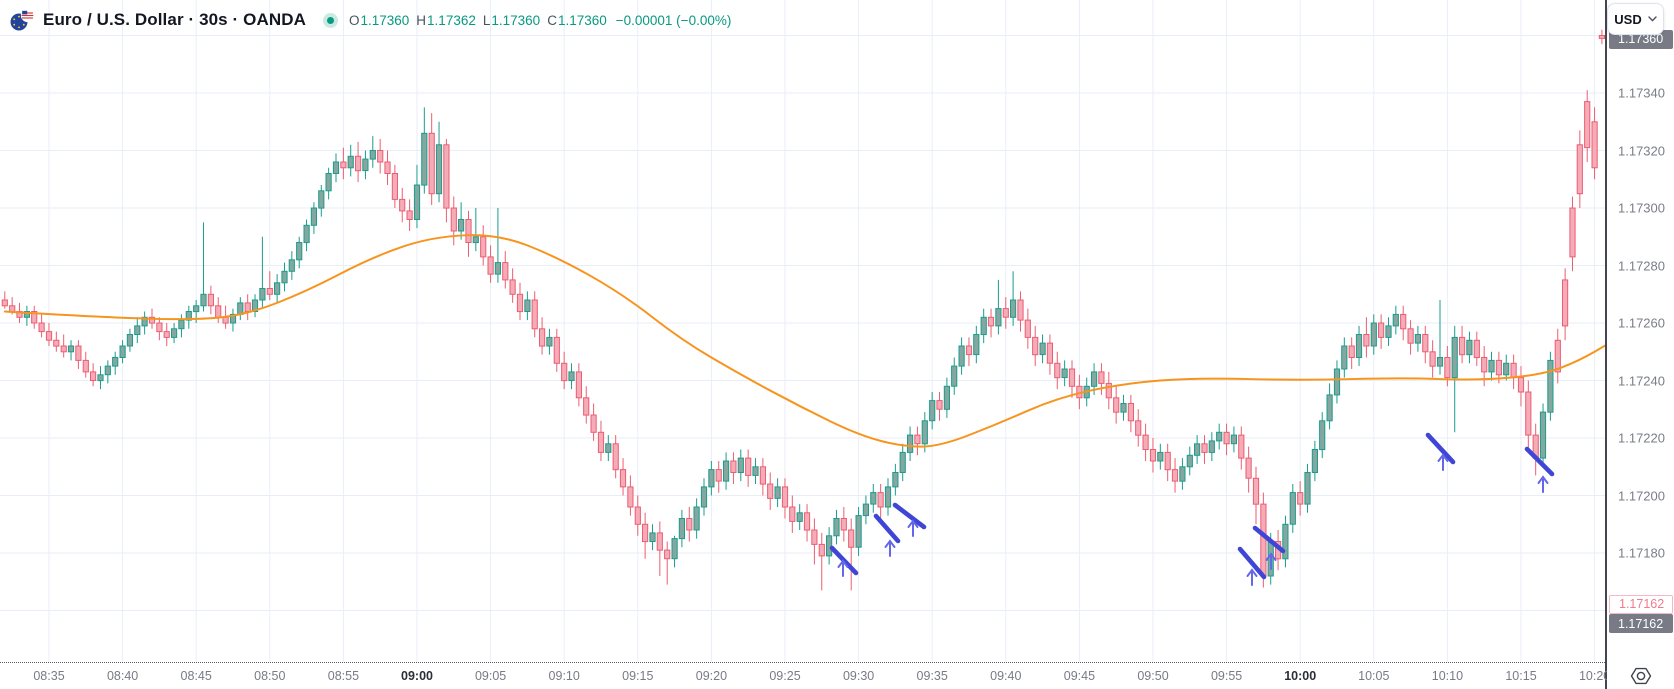  Describe the element at coordinates (1447, 676) in the screenshot. I see `time-tick-label: 10:10` at that location.